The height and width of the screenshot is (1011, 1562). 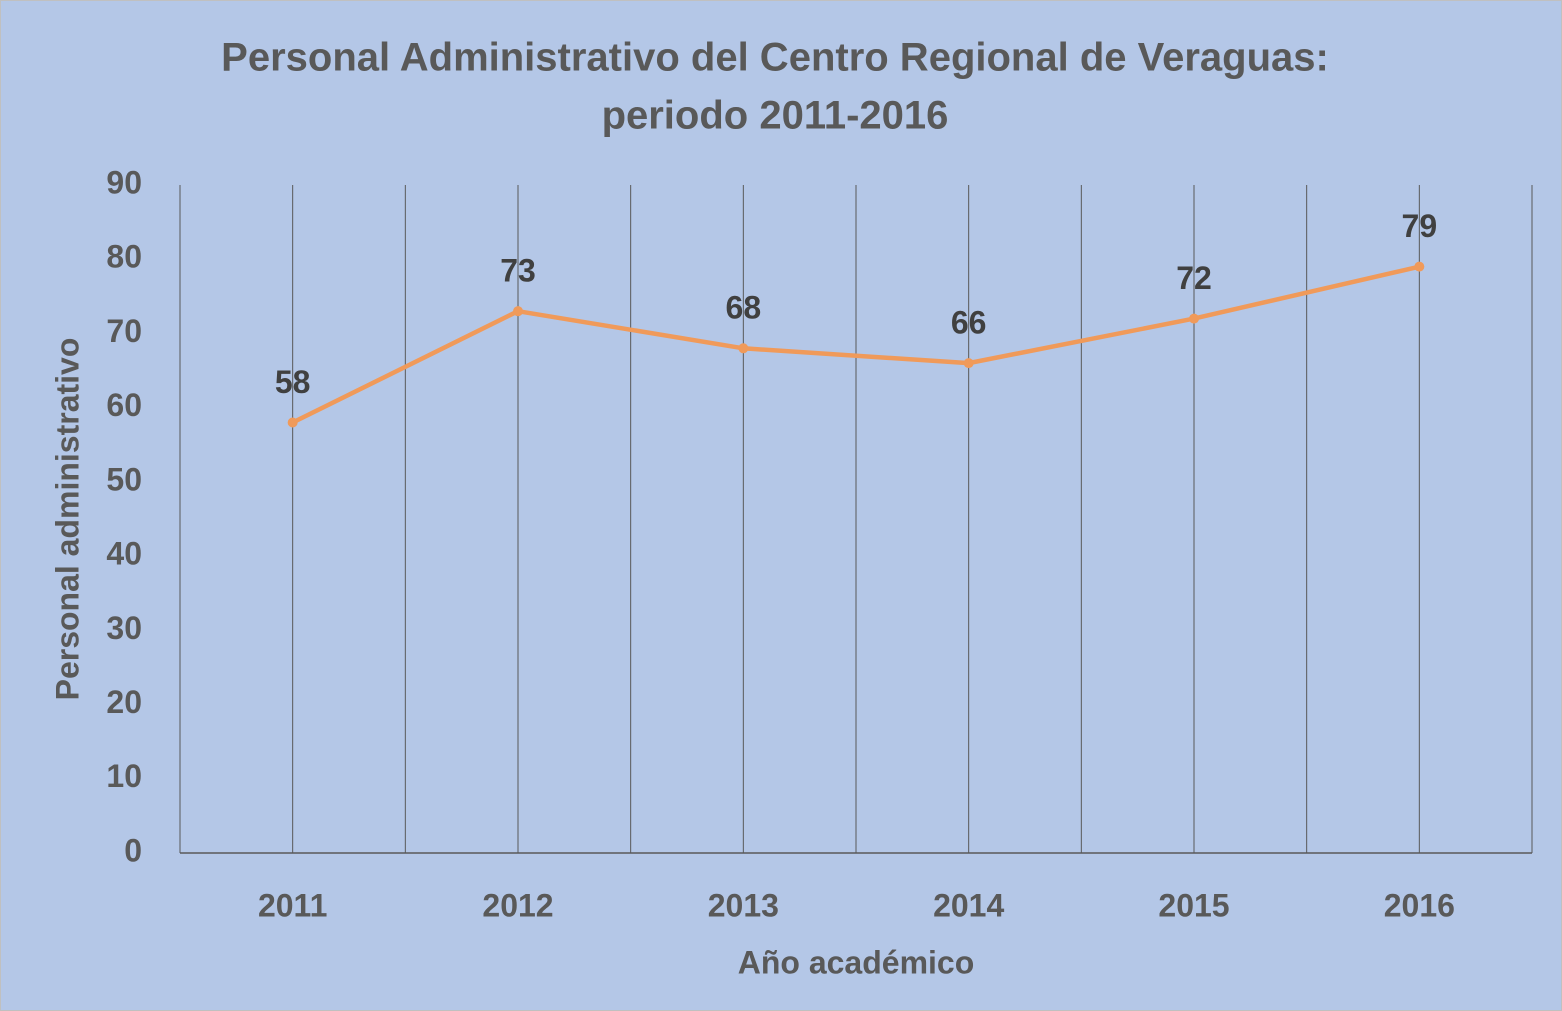 I want to click on y-tick-label: 10, so click(x=124, y=776).